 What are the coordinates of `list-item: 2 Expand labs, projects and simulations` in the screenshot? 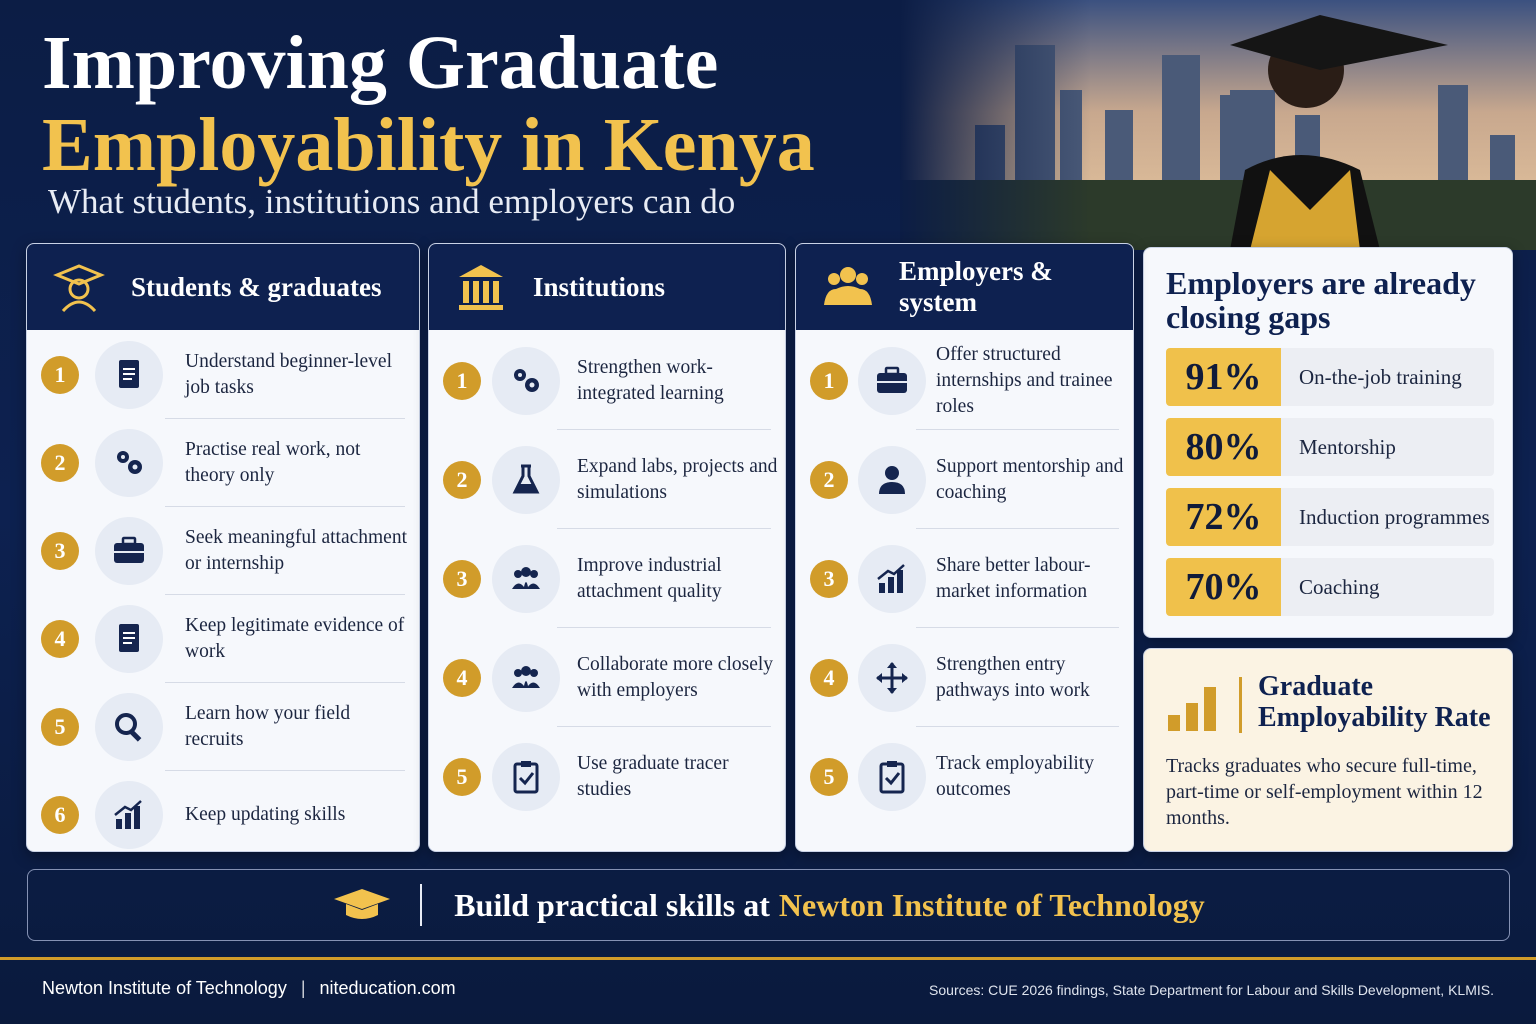 It's located at (607, 479).